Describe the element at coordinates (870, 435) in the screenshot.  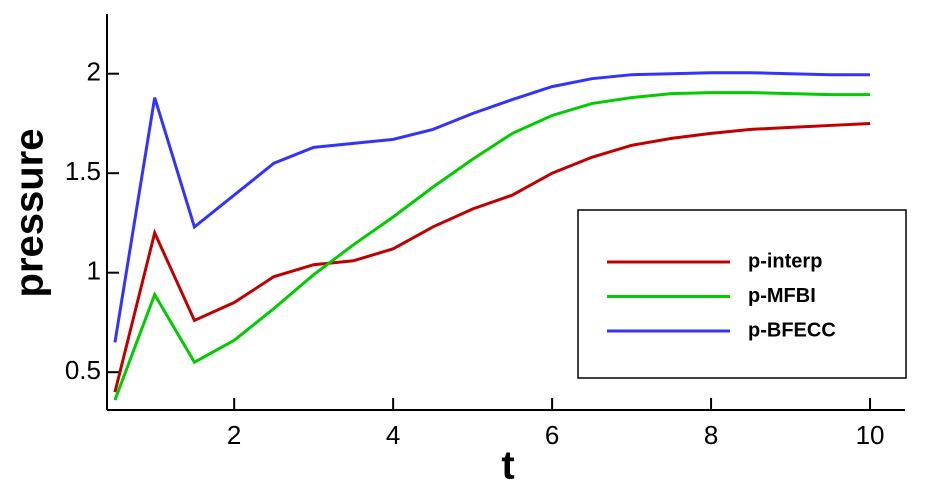
I see `x-tick-label: 10` at that location.